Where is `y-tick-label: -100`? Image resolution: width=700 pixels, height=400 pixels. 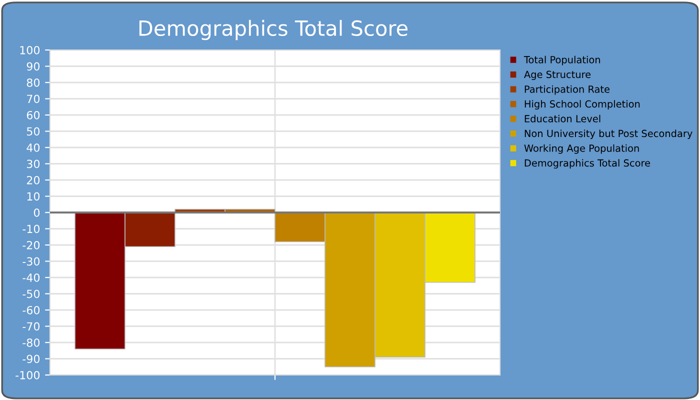 y-tick-label: -100 is located at coordinates (28, 375).